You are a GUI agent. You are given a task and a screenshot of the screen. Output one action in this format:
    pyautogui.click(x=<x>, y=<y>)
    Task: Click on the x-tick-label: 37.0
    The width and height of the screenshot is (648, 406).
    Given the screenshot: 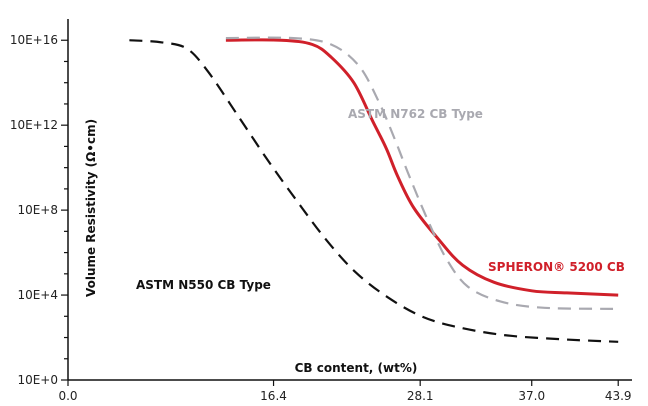 What is the action you would take?
    pyautogui.click(x=531, y=396)
    